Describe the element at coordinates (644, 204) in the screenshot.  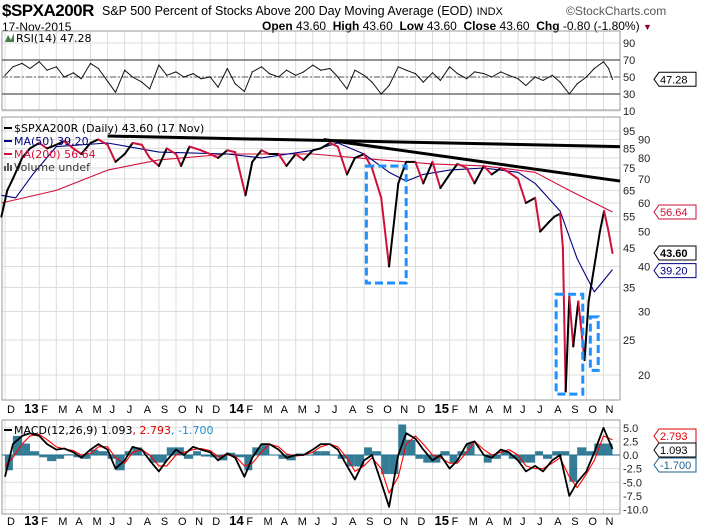
I see `price-tick-label: 60` at that location.